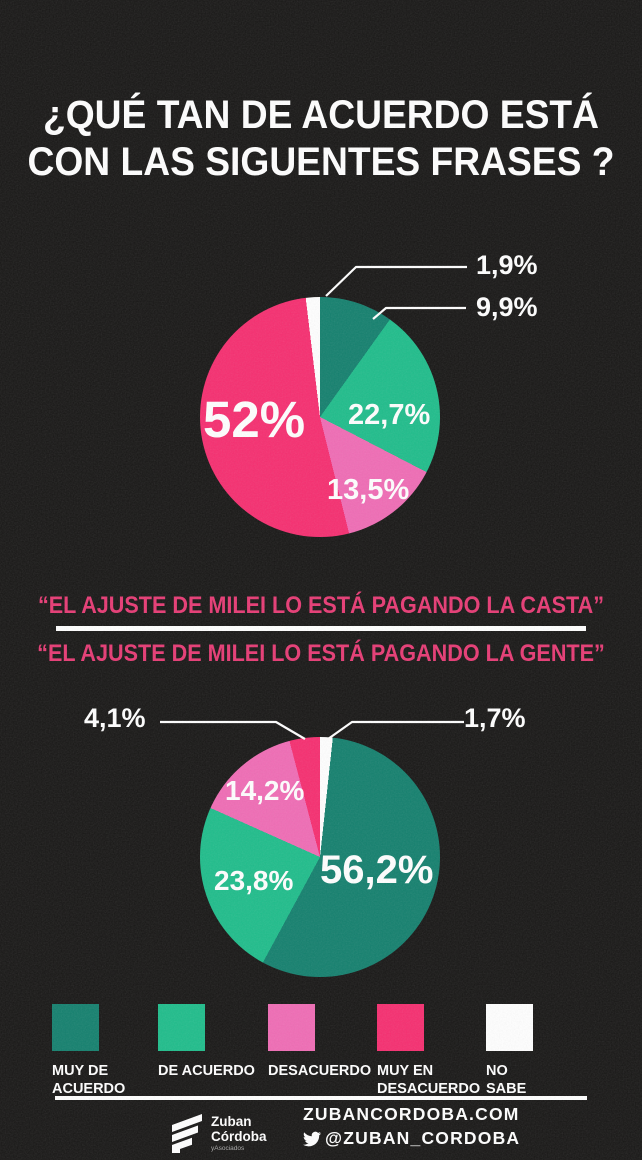 Image resolution: width=642 pixels, height=1160 pixels. Describe the element at coordinates (320, 1071) in the screenshot. I see `legend-label: DESACUERDO` at that location.